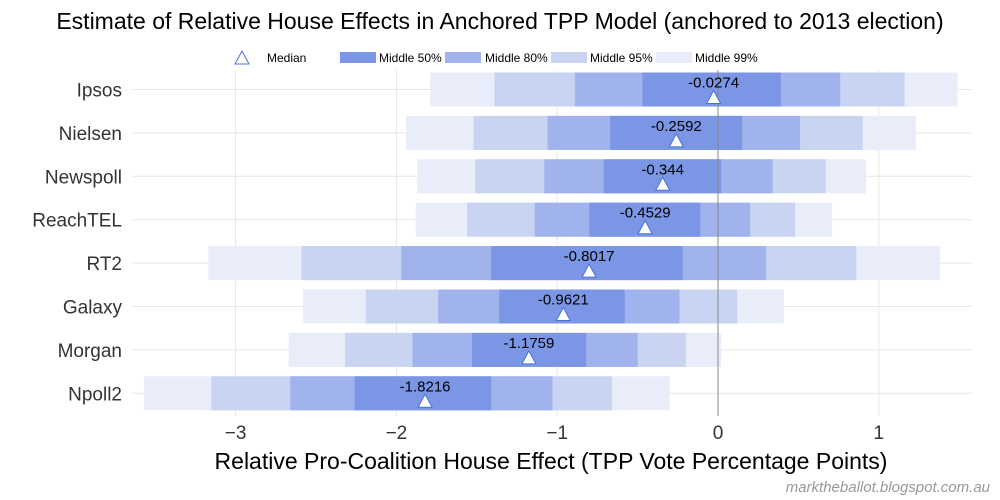 This screenshot has height=500, width=1000. I want to click on x-tick-label: −1, so click(557, 433).